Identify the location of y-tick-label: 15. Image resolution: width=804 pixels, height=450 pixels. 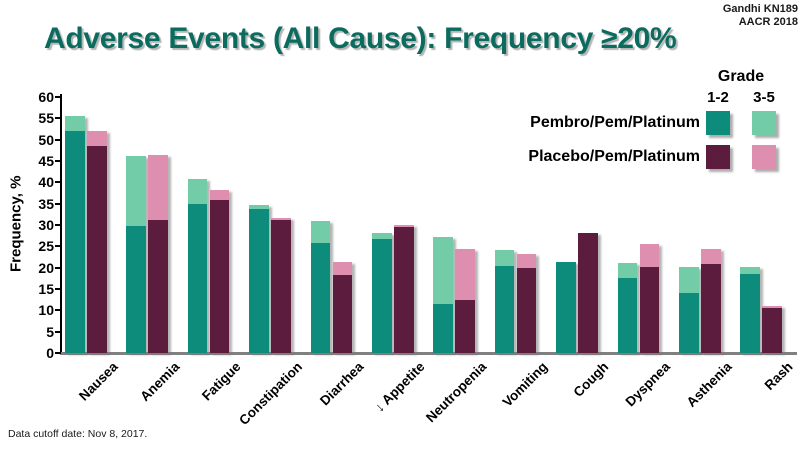
(46, 289).